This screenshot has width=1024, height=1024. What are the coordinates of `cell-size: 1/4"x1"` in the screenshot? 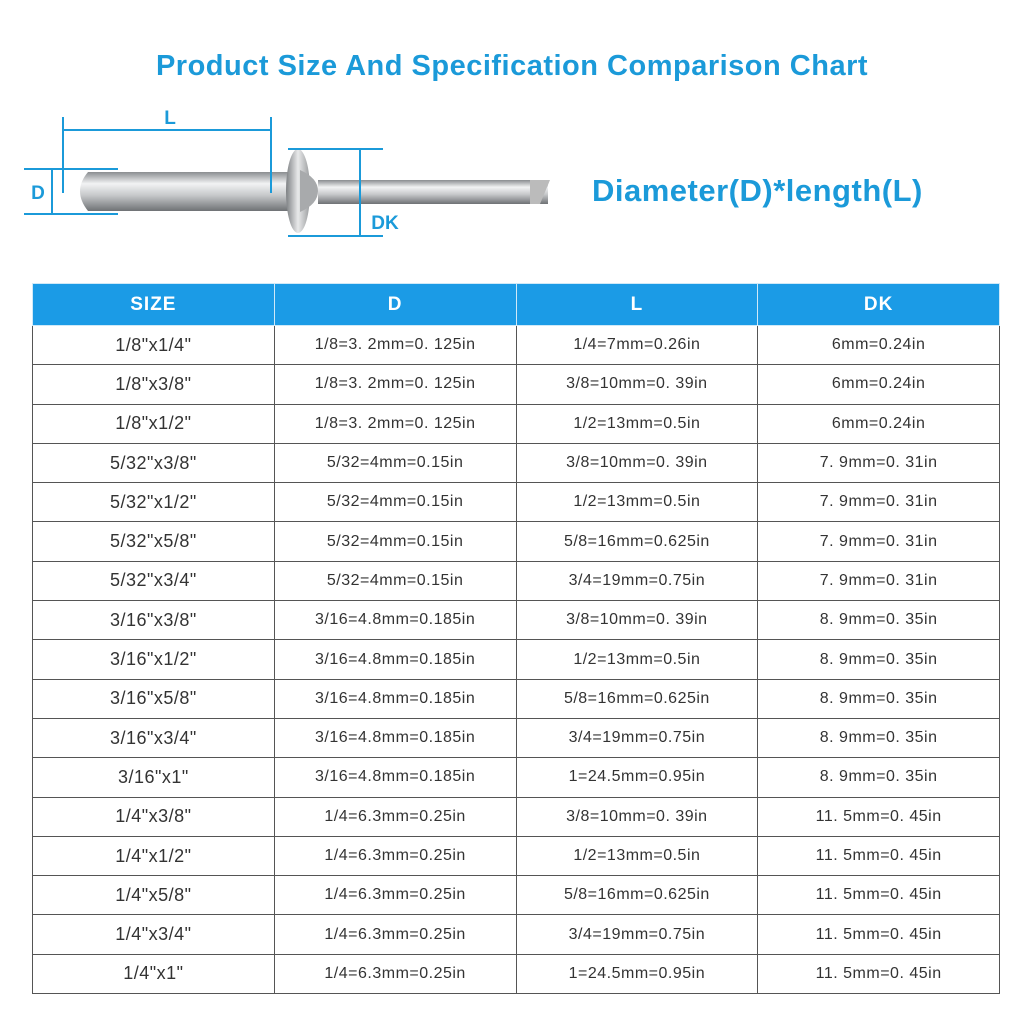 It's located at (153, 974).